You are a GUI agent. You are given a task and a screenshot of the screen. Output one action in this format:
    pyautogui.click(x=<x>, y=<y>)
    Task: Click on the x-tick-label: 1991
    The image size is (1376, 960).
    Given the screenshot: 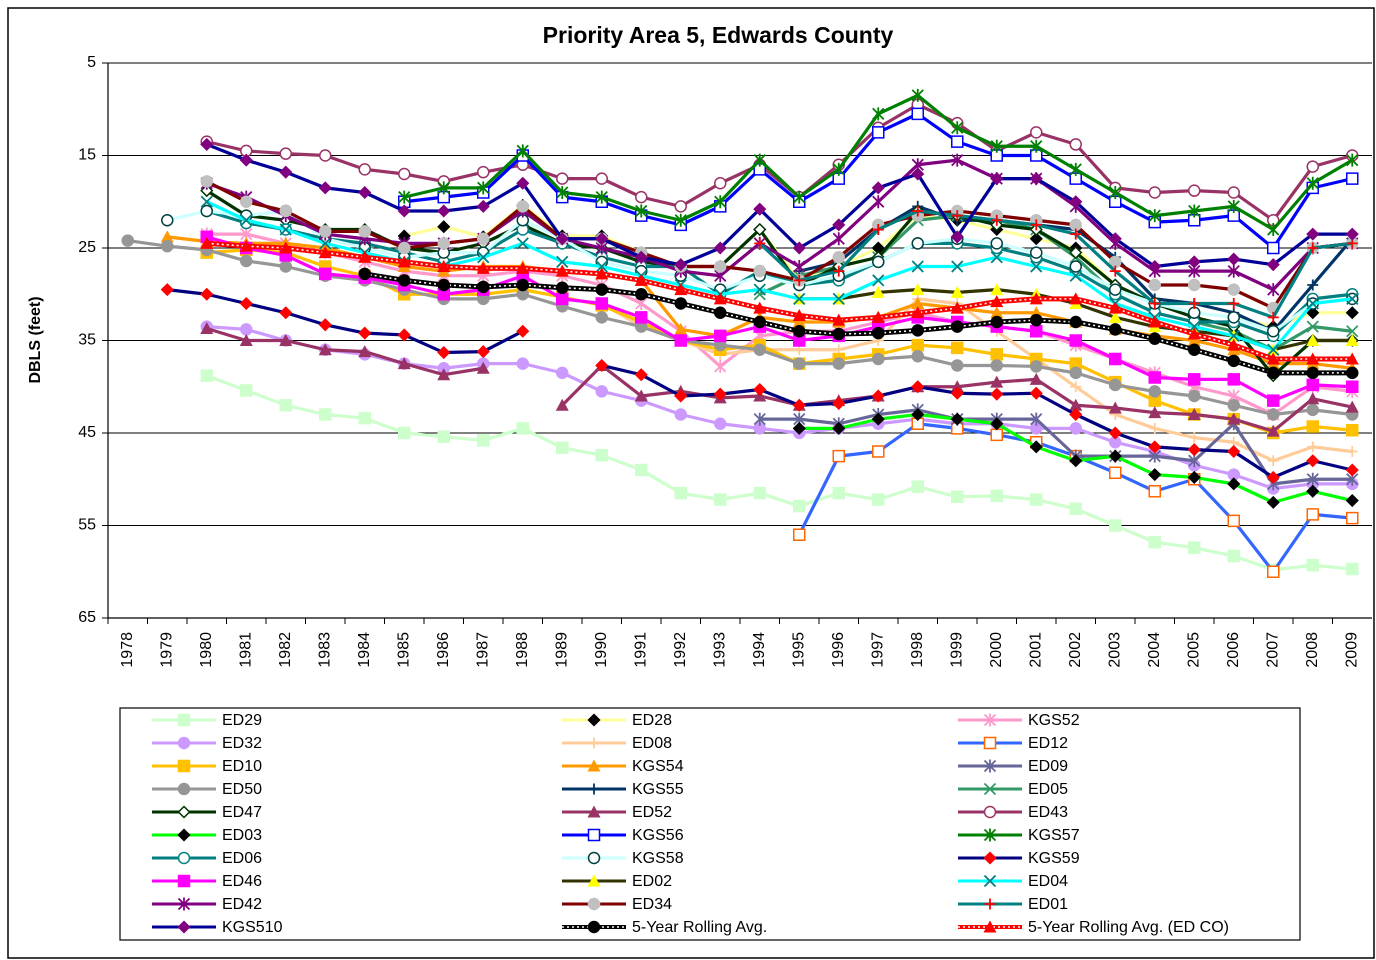 What is the action you would take?
    pyautogui.click(x=640, y=650)
    